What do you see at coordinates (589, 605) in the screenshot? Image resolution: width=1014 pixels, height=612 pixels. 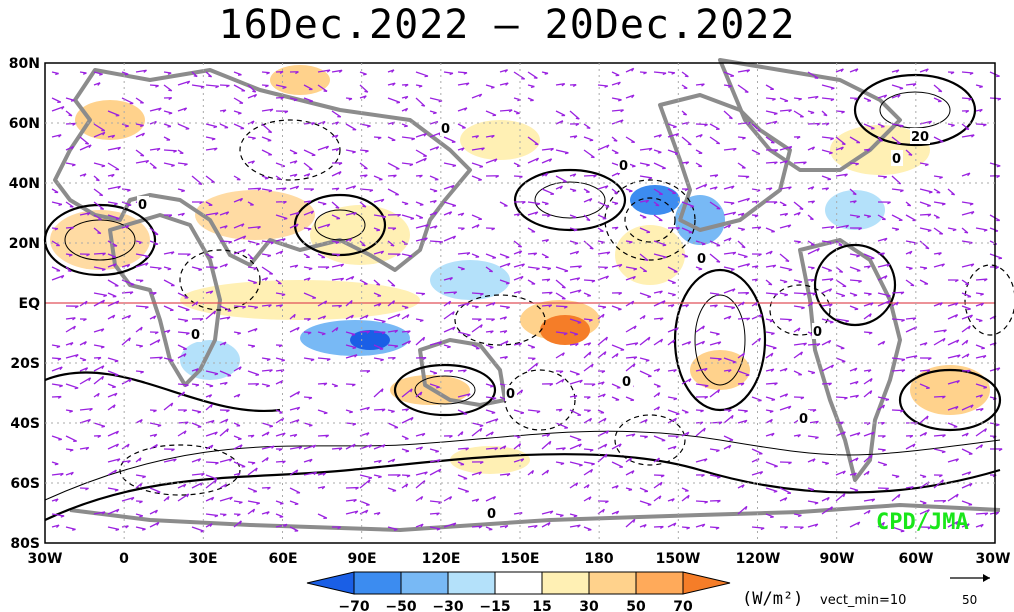 I see `colorbar-tick-label: 30` at bounding box center [589, 605].